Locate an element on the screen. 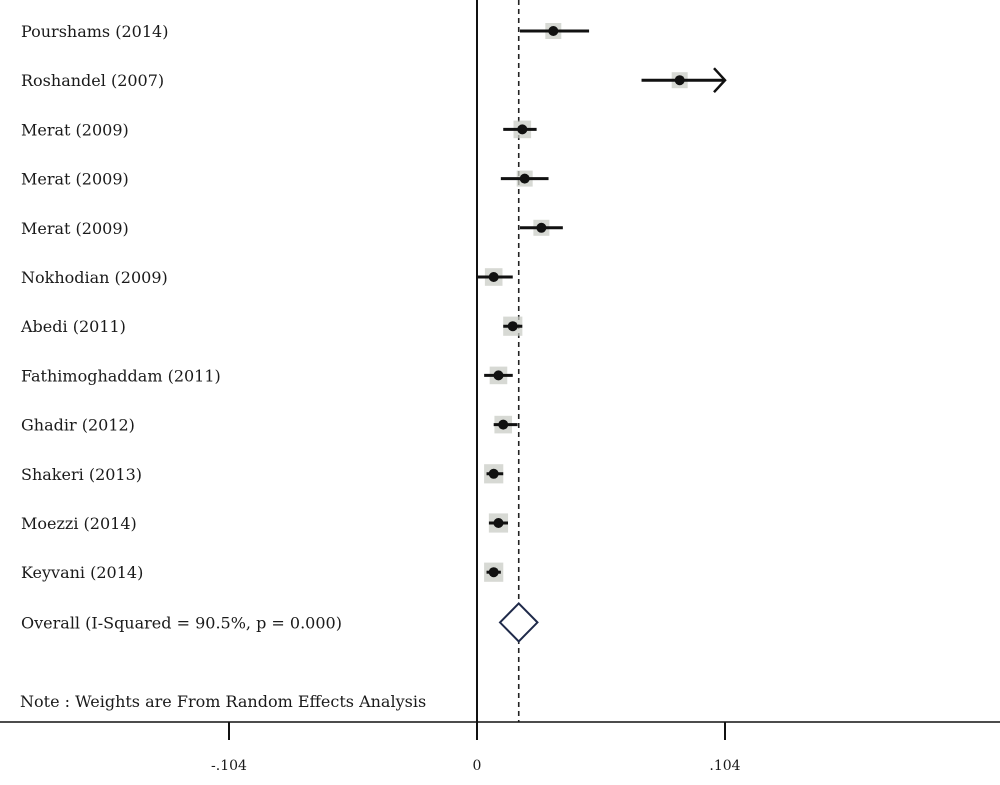 The height and width of the screenshot is (785, 1000). reference-lines is located at coordinates (498, 361).